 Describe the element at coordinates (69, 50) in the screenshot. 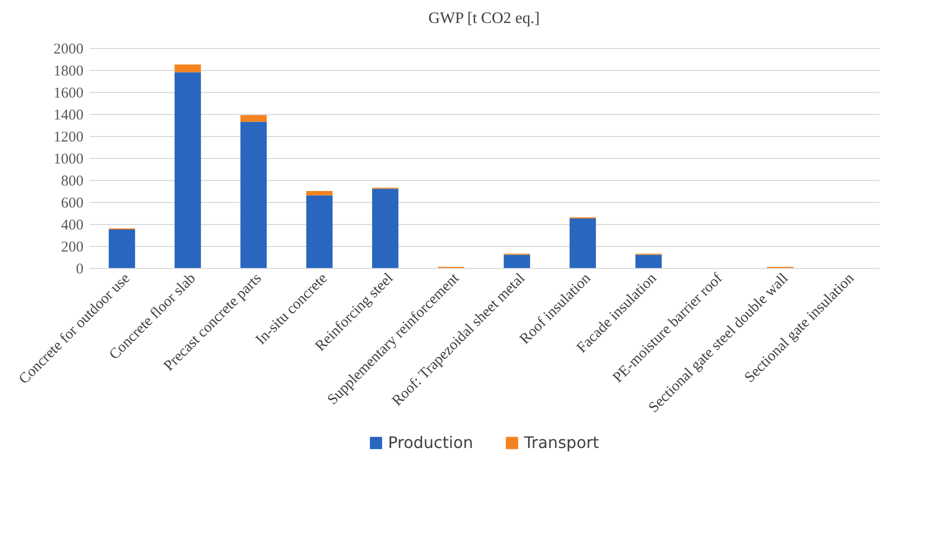

I see `y-tick-label: 2000` at that location.